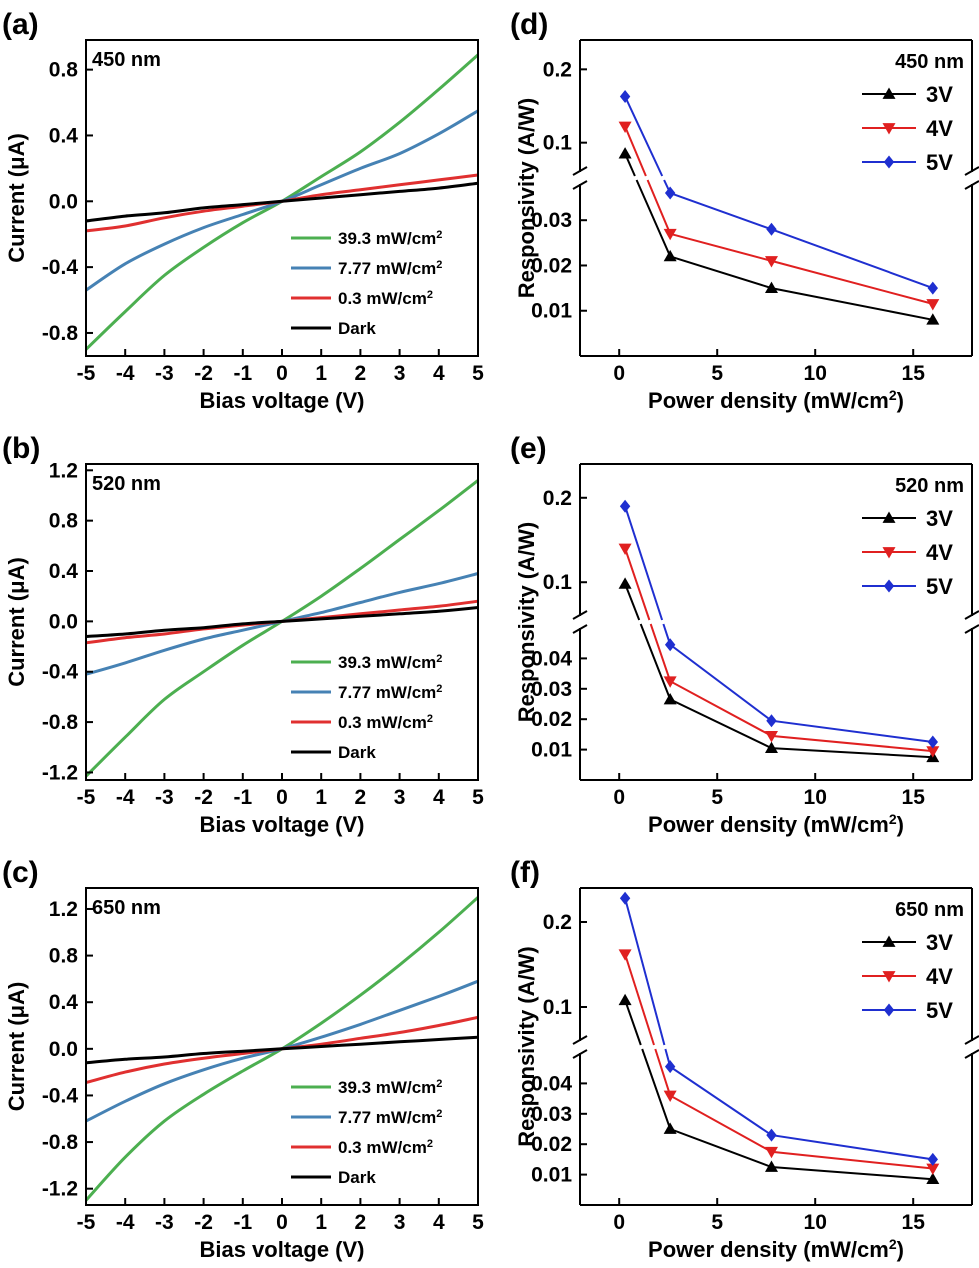  Describe the element at coordinates (385, 298) in the screenshot. I see `legend-label: 0.3 mW/cm2` at that location.